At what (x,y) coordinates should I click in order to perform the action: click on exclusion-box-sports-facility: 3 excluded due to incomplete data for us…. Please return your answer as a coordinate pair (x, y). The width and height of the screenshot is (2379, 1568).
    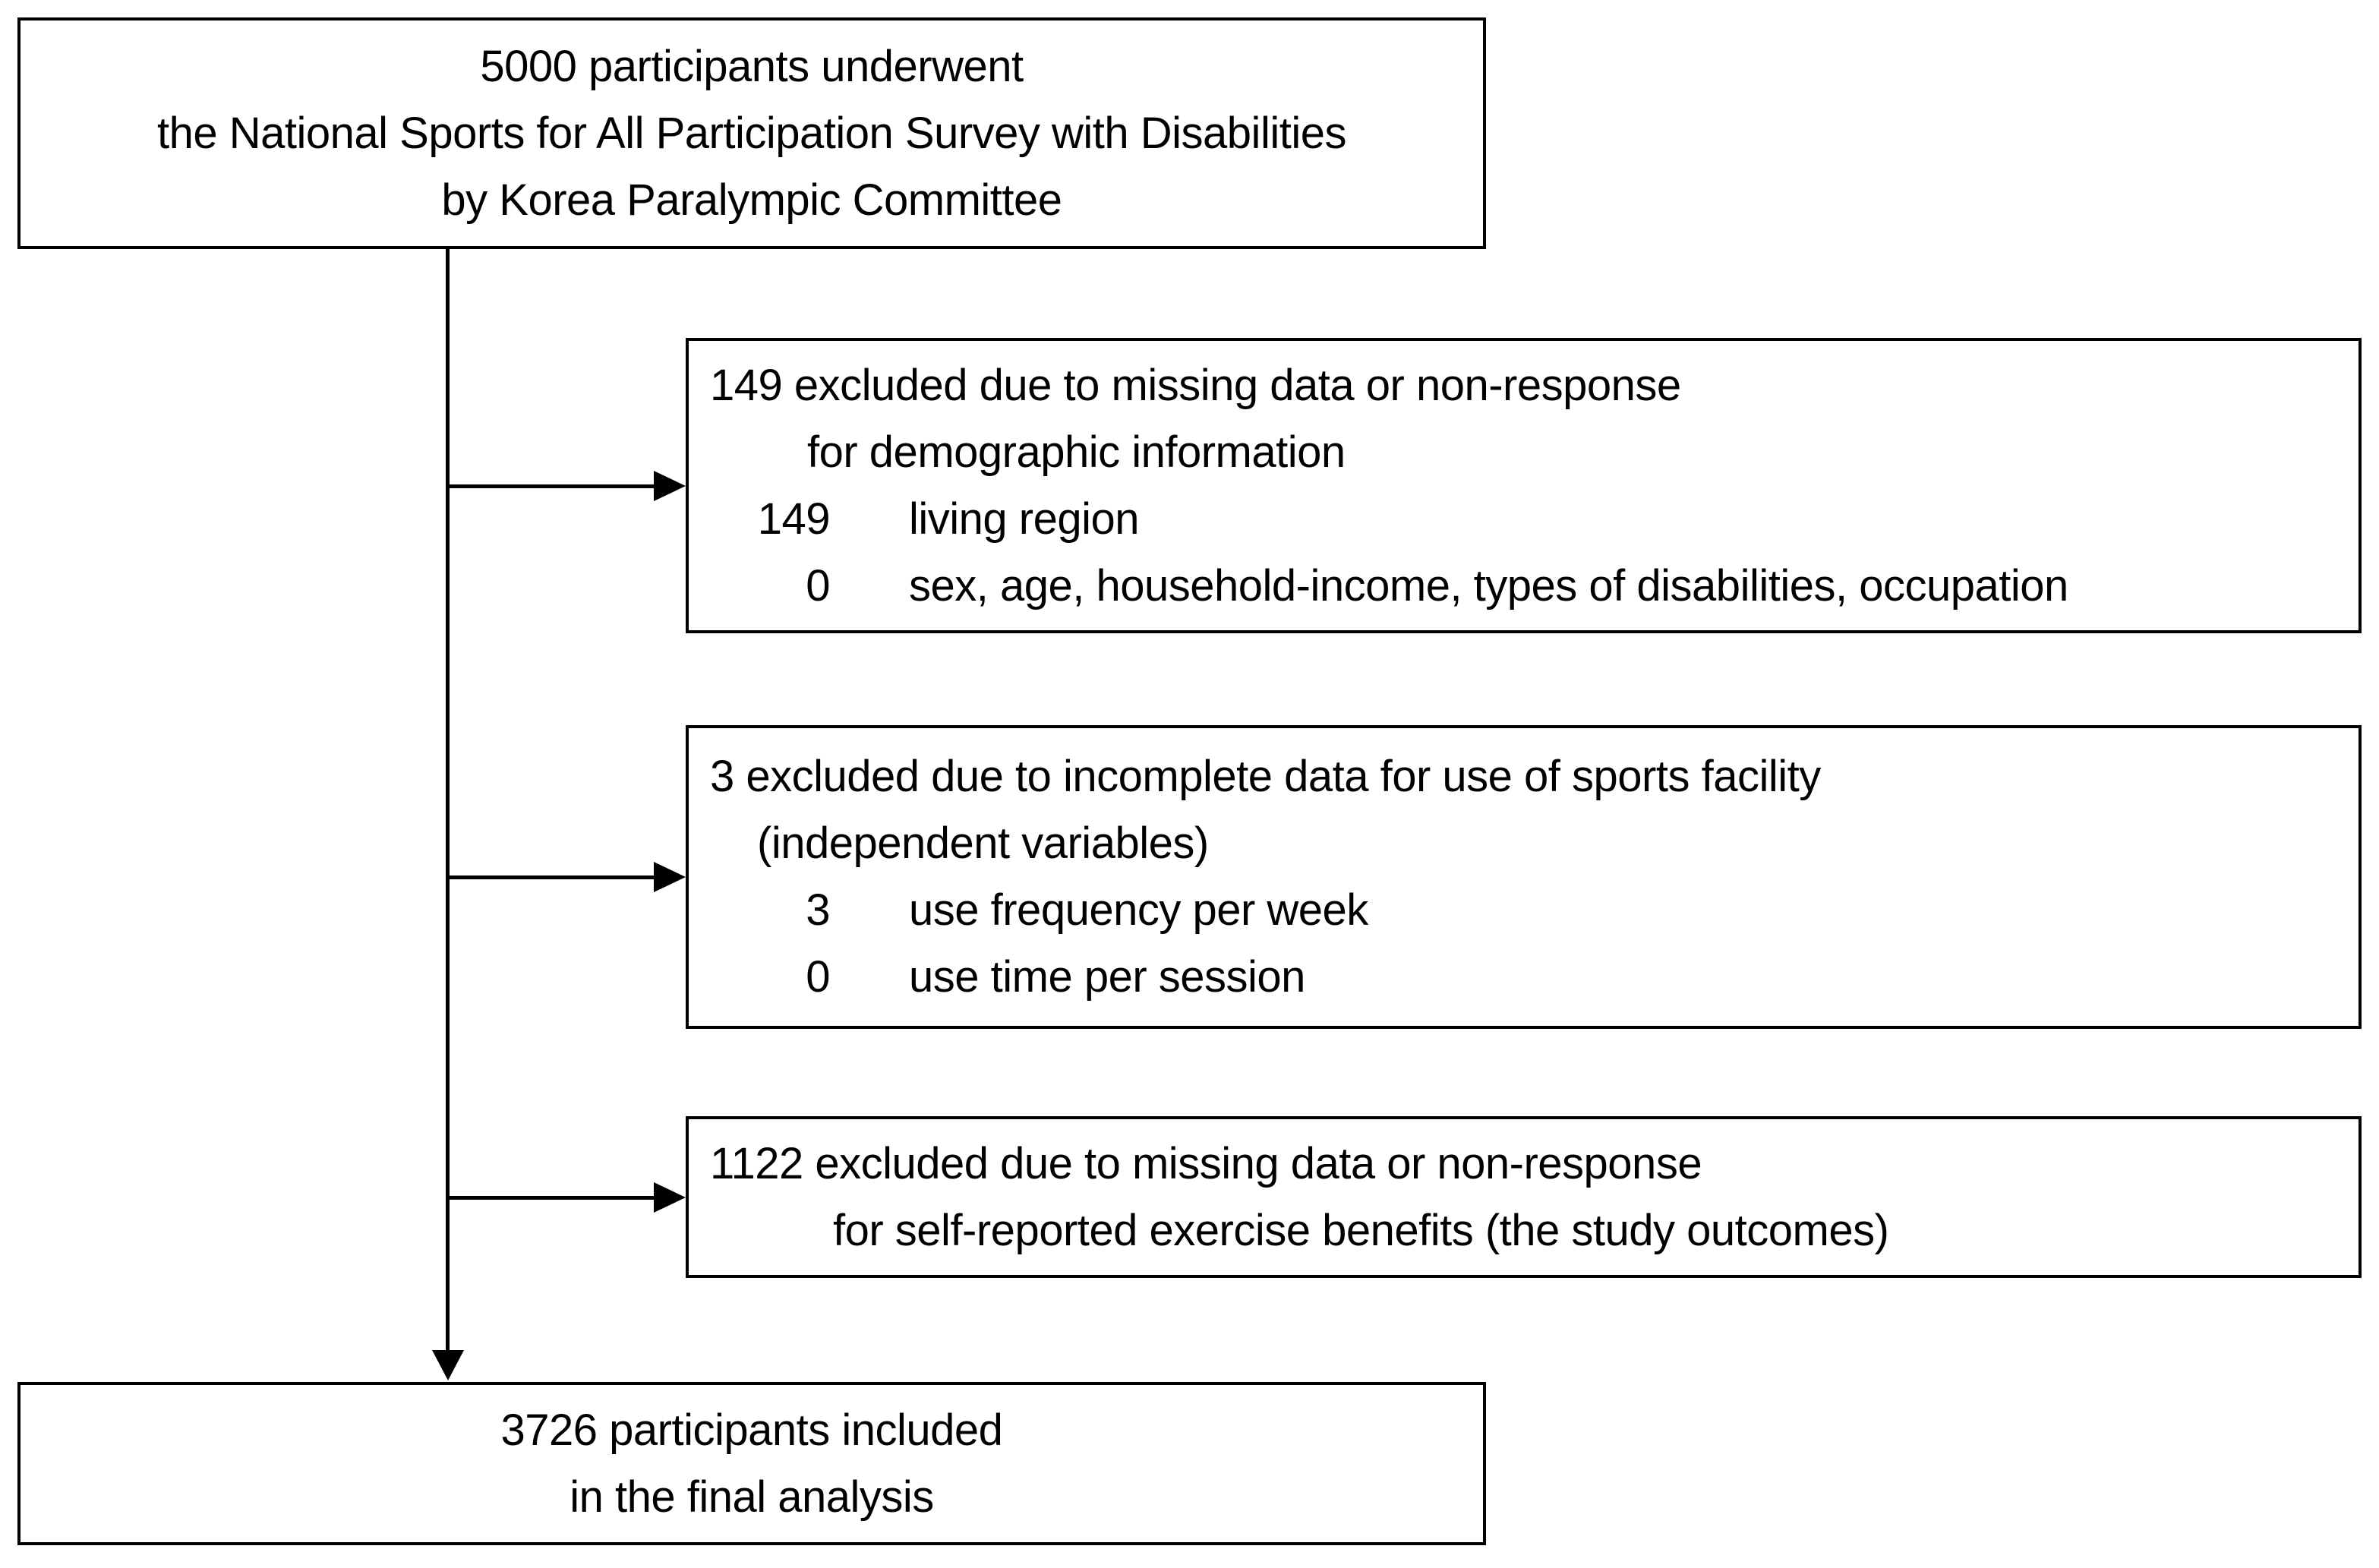
    Looking at the image, I should click on (1524, 877).